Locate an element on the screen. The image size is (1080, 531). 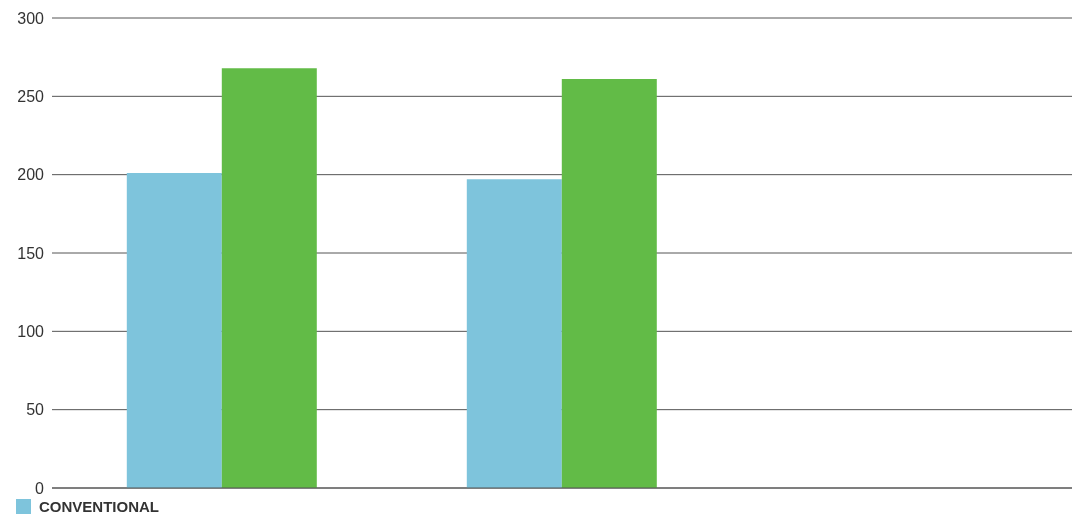
y-tick-label: 50 is located at coordinates (35, 410).